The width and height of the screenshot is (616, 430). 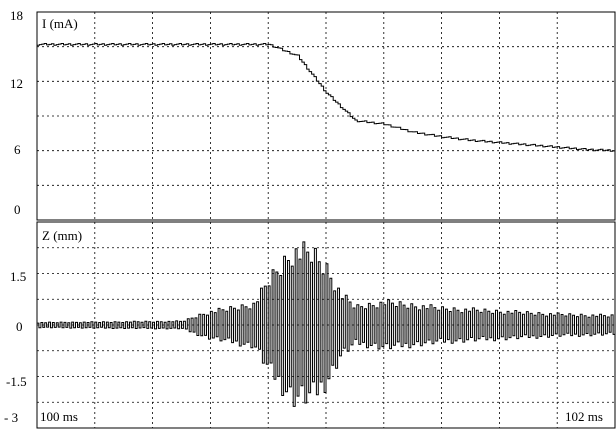 What do you see at coordinates (59, 416) in the screenshot?
I see `x-tick-label-start: 100 ms` at bounding box center [59, 416].